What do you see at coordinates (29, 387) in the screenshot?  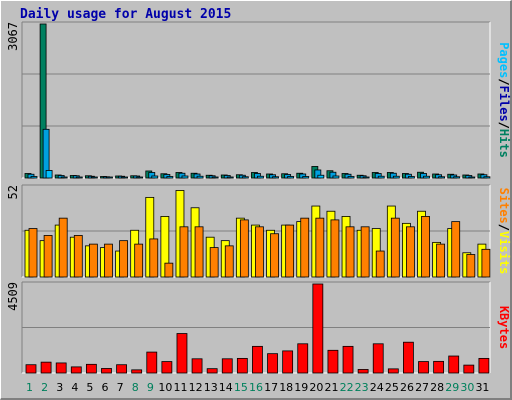 I see `day-label-1: 1` at bounding box center [29, 387].